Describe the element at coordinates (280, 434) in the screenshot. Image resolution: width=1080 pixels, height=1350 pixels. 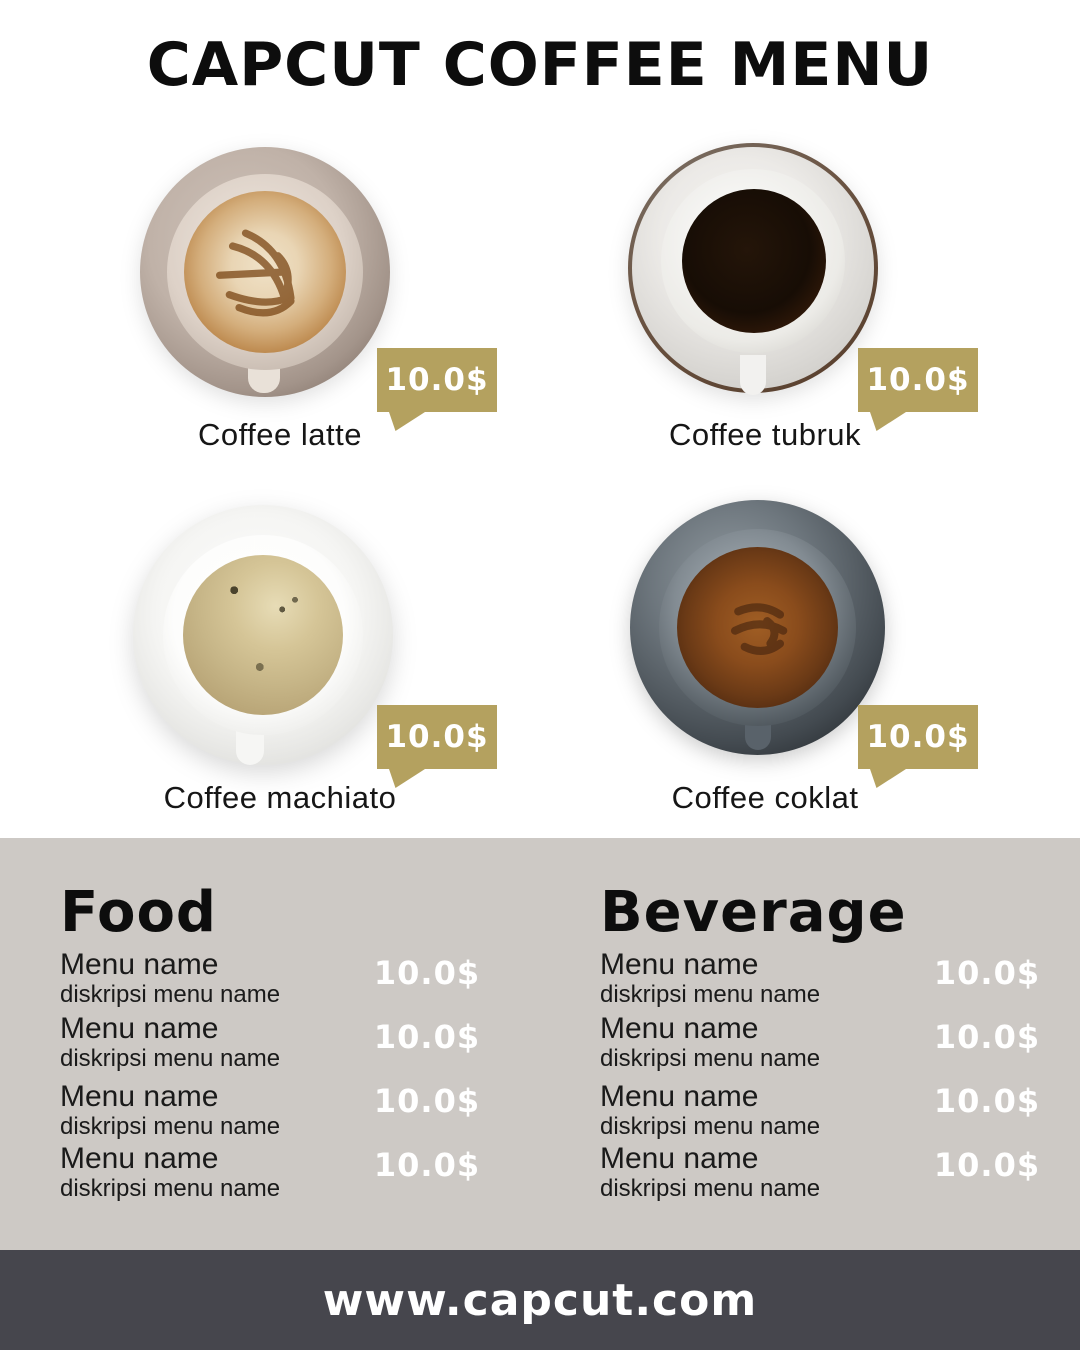
I see `product-name: Coffee latte` at that location.